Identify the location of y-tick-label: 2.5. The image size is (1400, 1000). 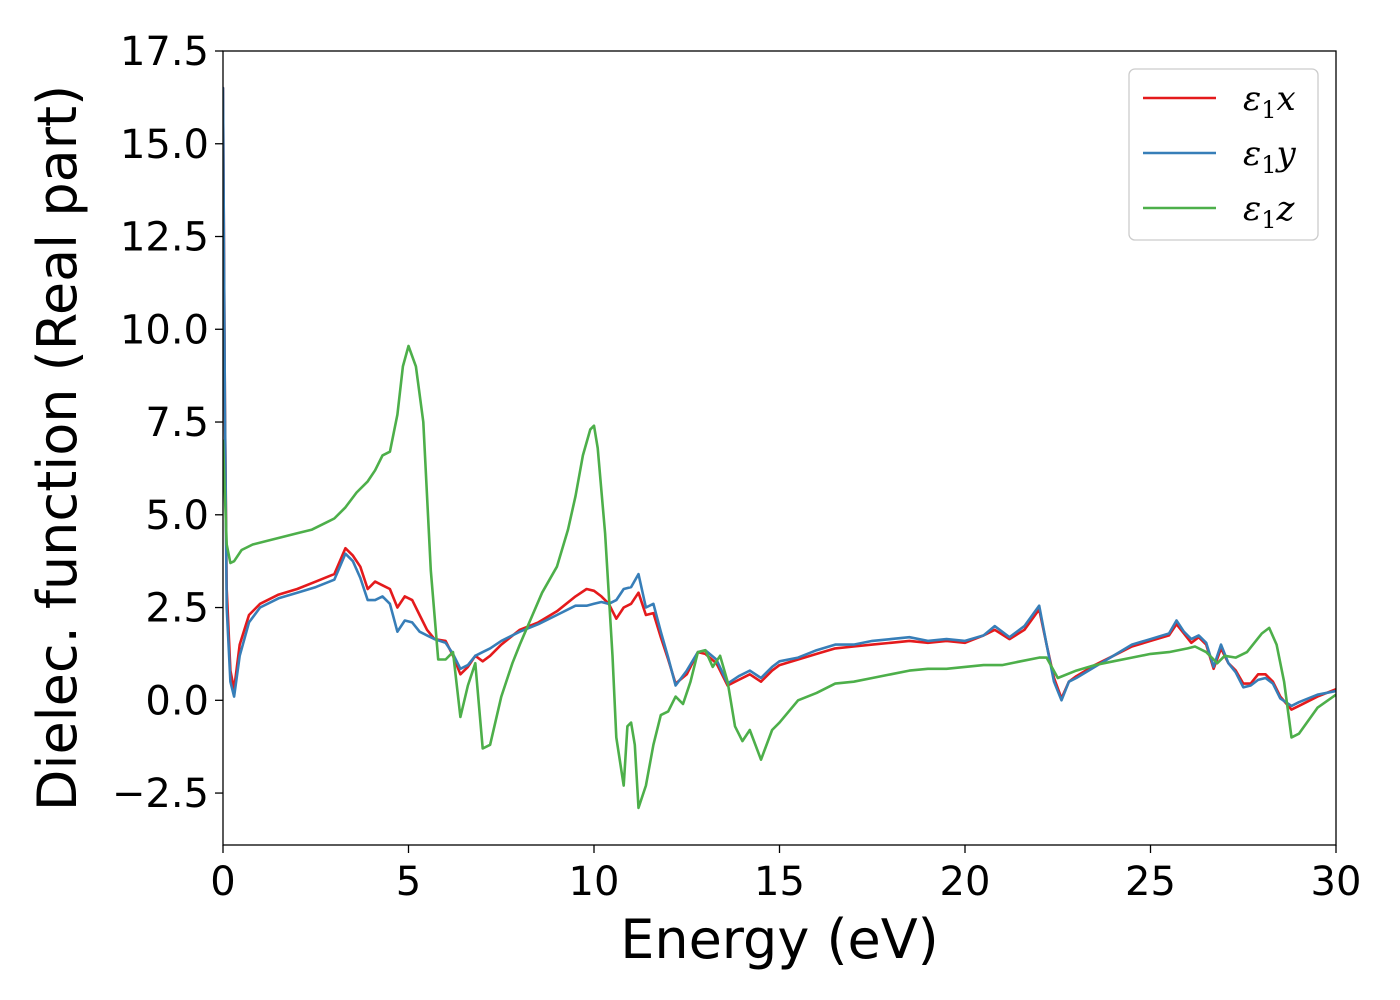
(177, 609).